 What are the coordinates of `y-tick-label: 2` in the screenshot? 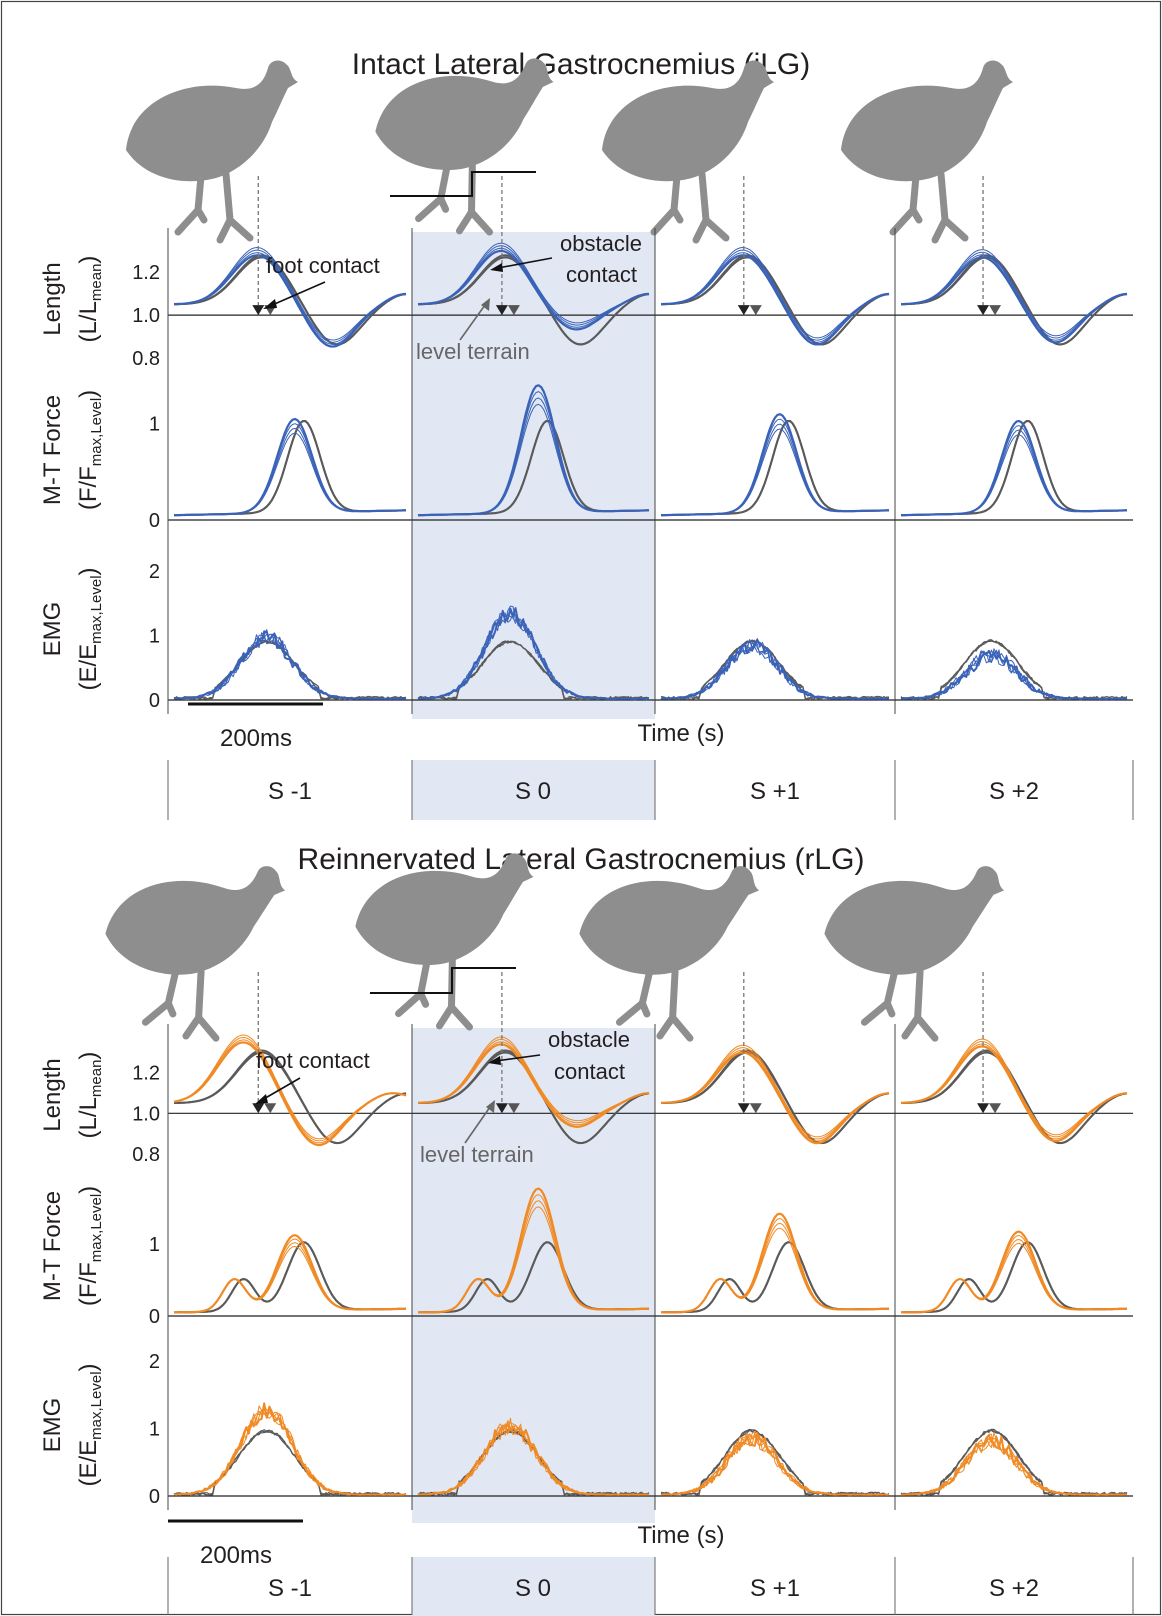 It's located at (154, 1362).